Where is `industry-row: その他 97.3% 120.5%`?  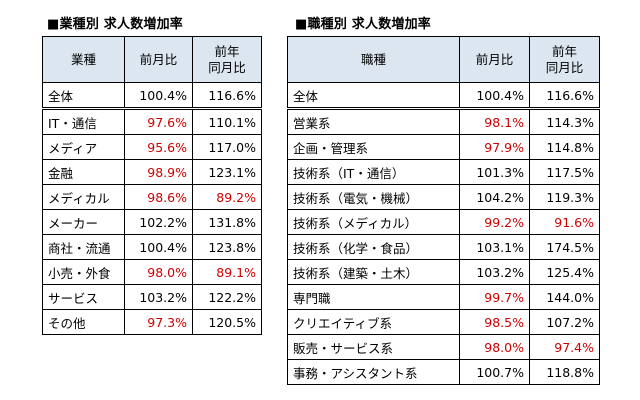
industry-row: その他 97.3% 120.5% is located at coordinates (152, 322).